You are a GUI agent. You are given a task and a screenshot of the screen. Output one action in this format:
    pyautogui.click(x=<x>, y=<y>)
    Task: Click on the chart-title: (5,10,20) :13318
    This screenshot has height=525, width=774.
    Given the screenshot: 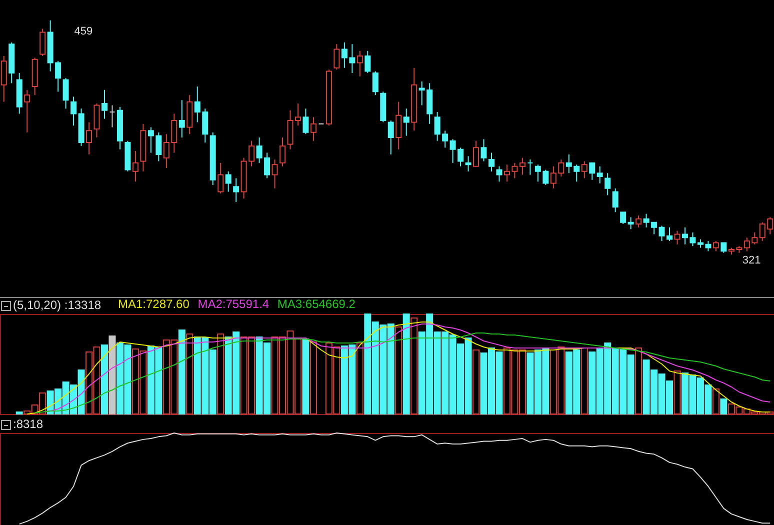 What is the action you would take?
    pyautogui.click(x=57, y=305)
    